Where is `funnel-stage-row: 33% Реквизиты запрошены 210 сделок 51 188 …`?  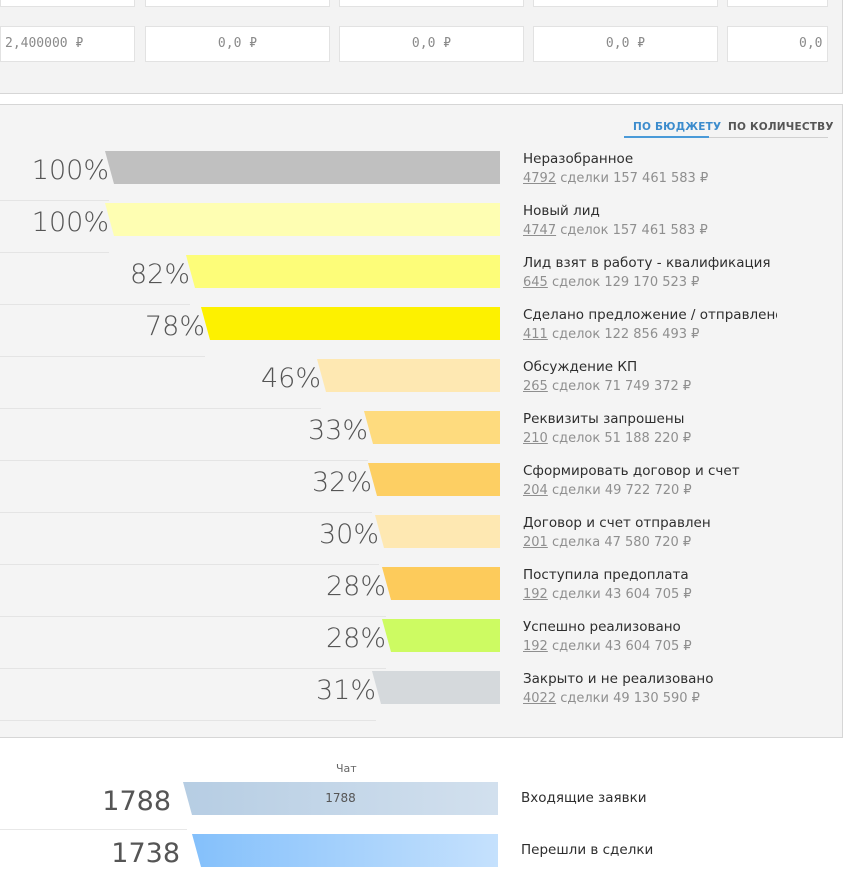
funnel-stage-row: 33% Реквизиты запрошены 210 сделок 51 188 … is located at coordinates (421, 437).